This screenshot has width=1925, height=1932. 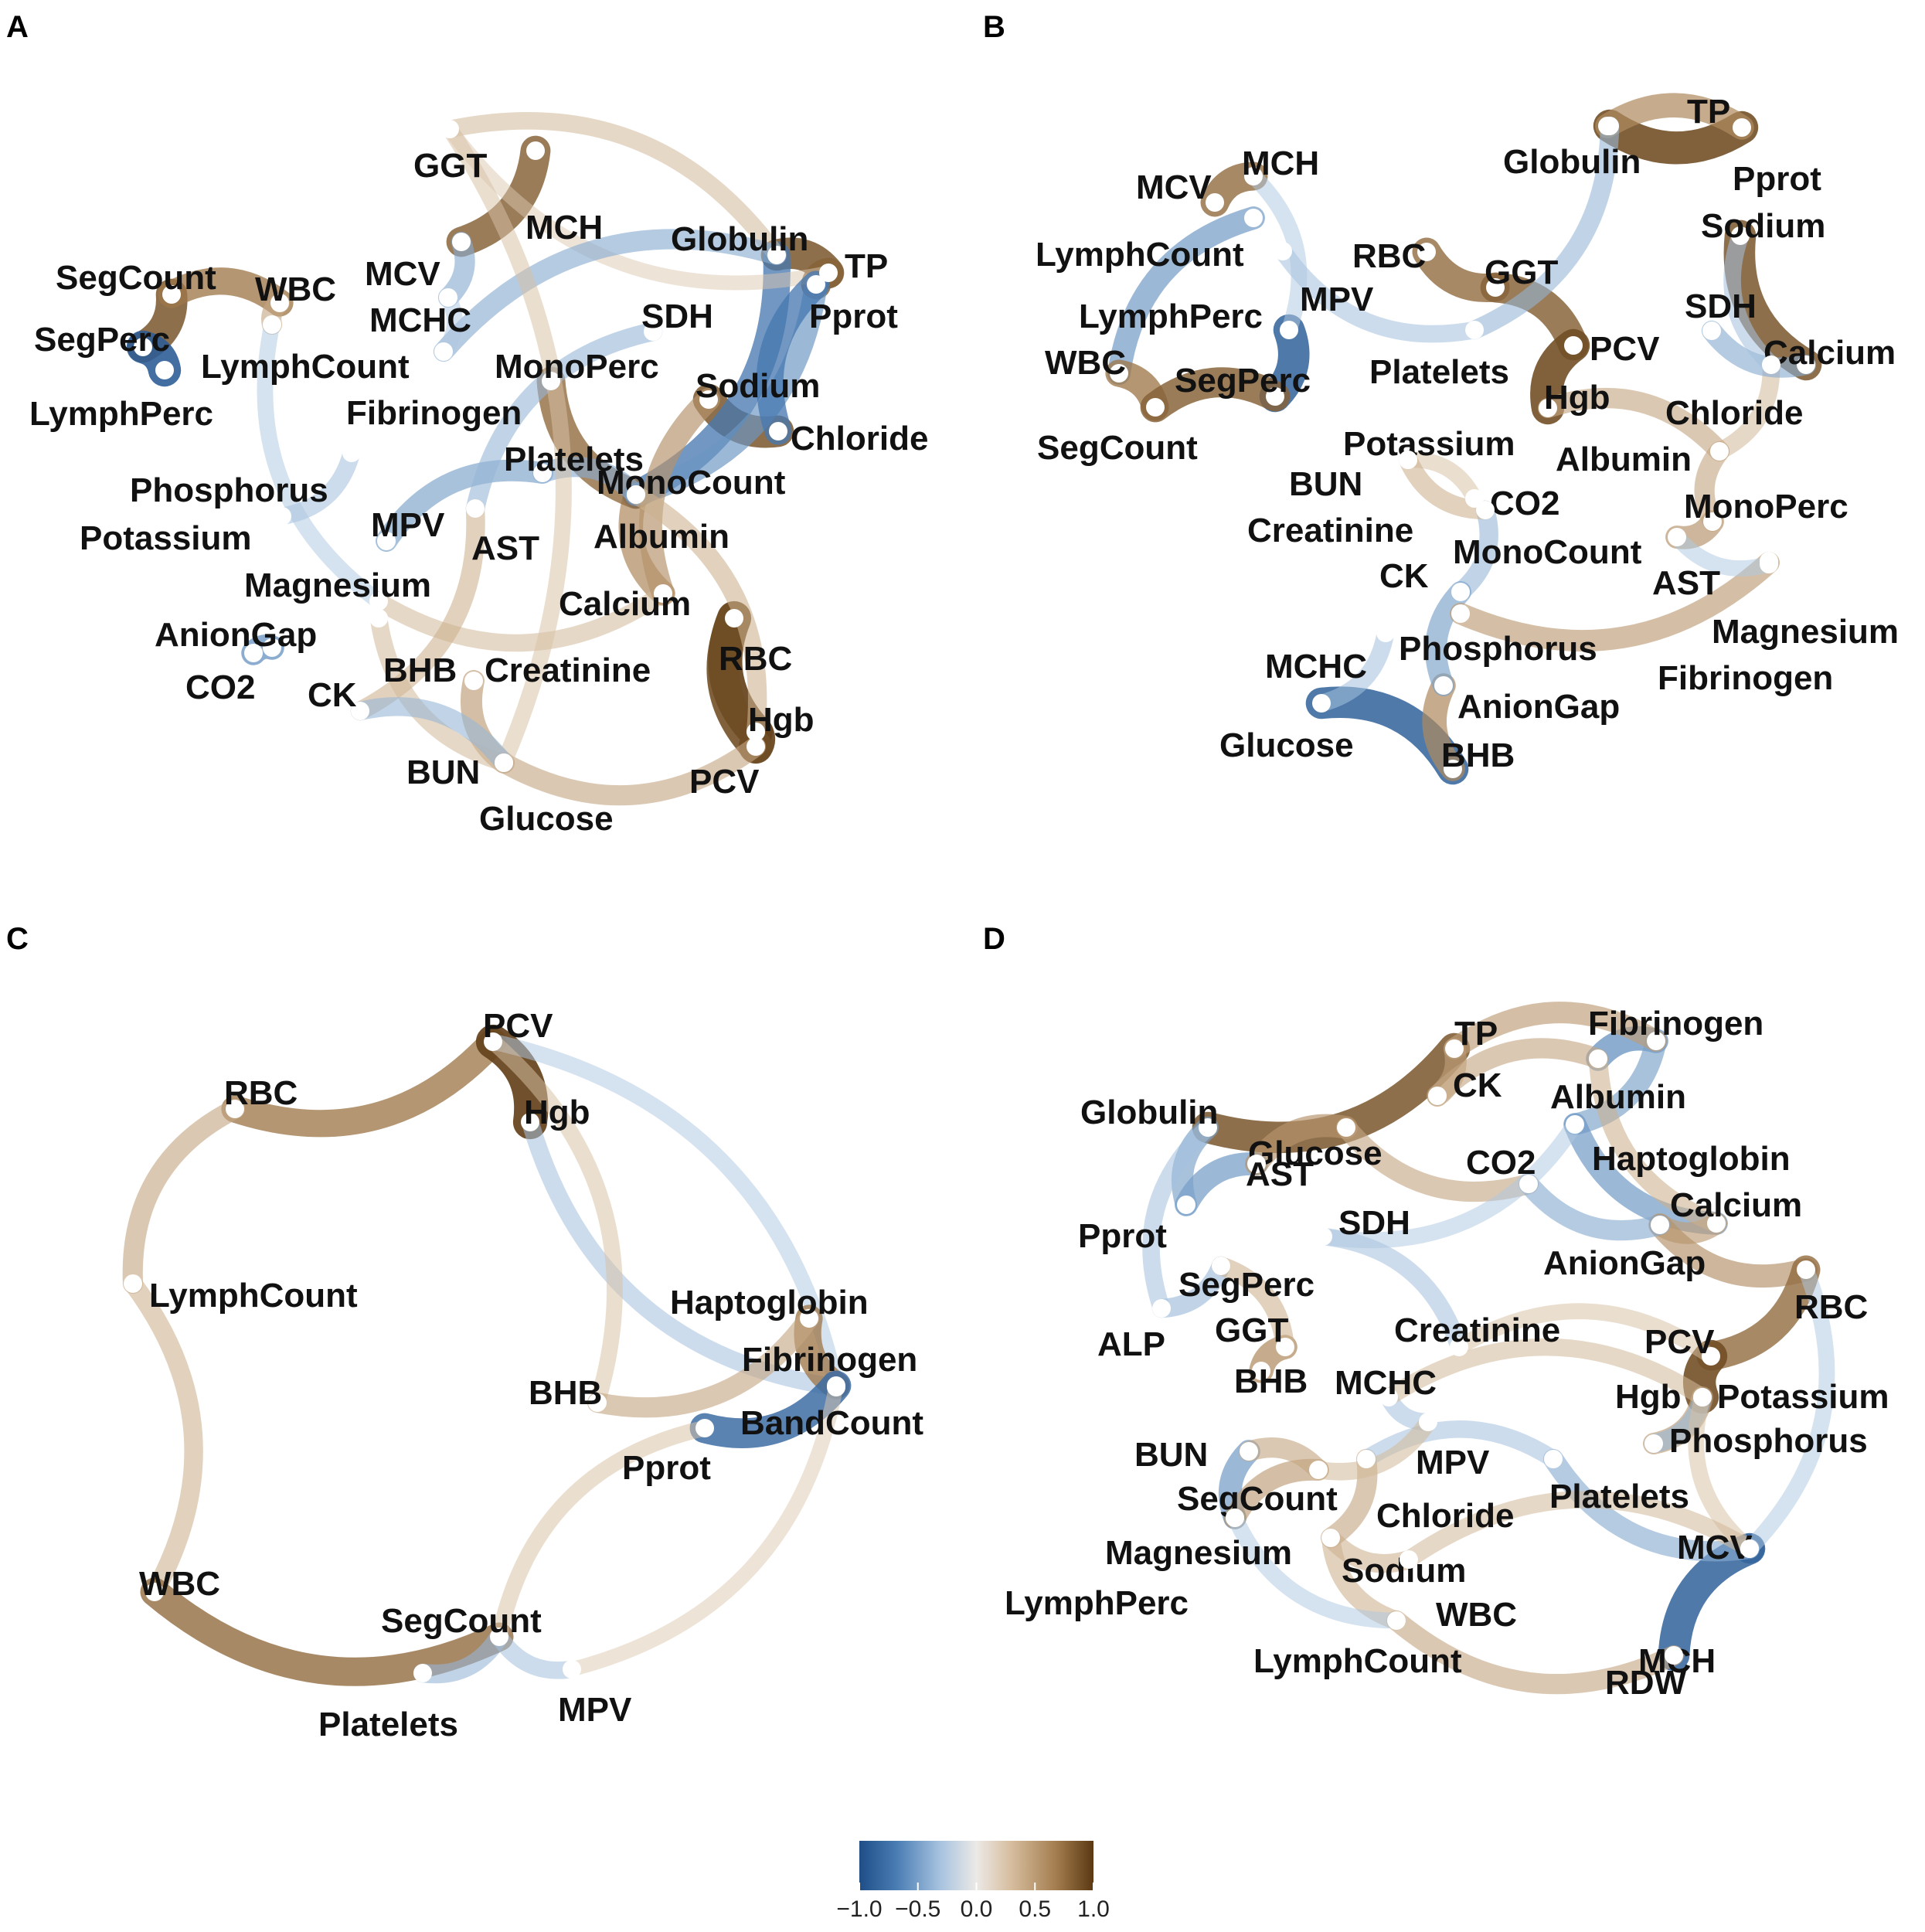 I want to click on panel-b-label-monocount: MonoCount, so click(x=1547, y=552).